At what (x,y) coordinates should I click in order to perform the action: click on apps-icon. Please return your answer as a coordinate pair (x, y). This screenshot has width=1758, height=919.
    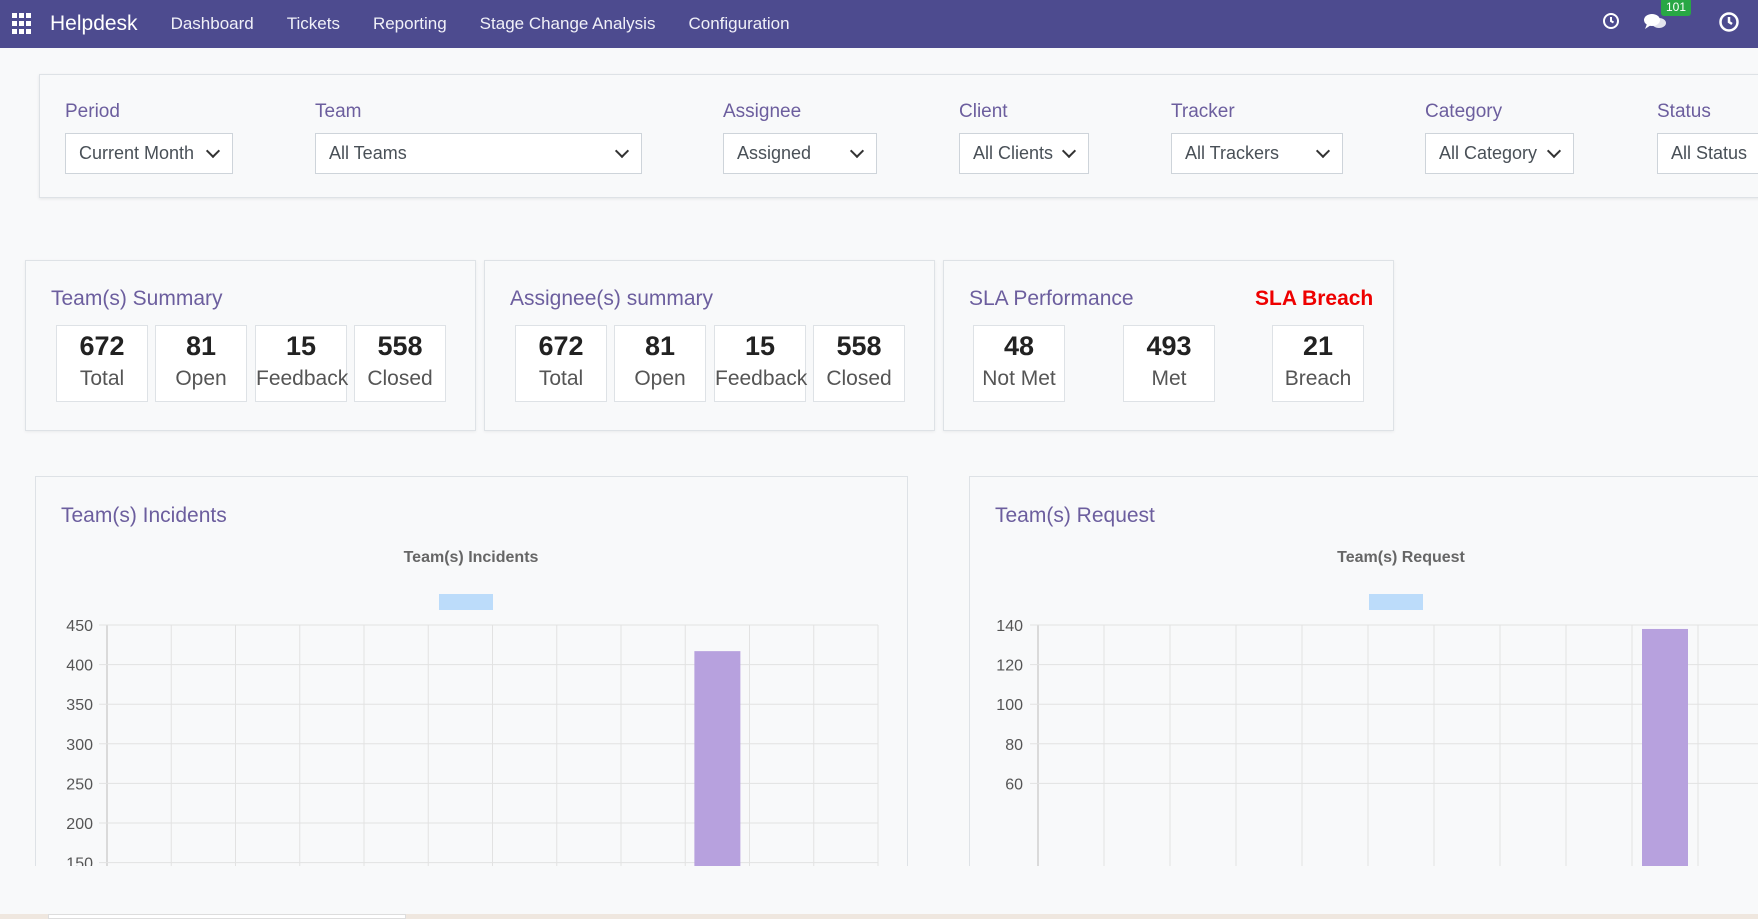
    Looking at the image, I should click on (23, 24).